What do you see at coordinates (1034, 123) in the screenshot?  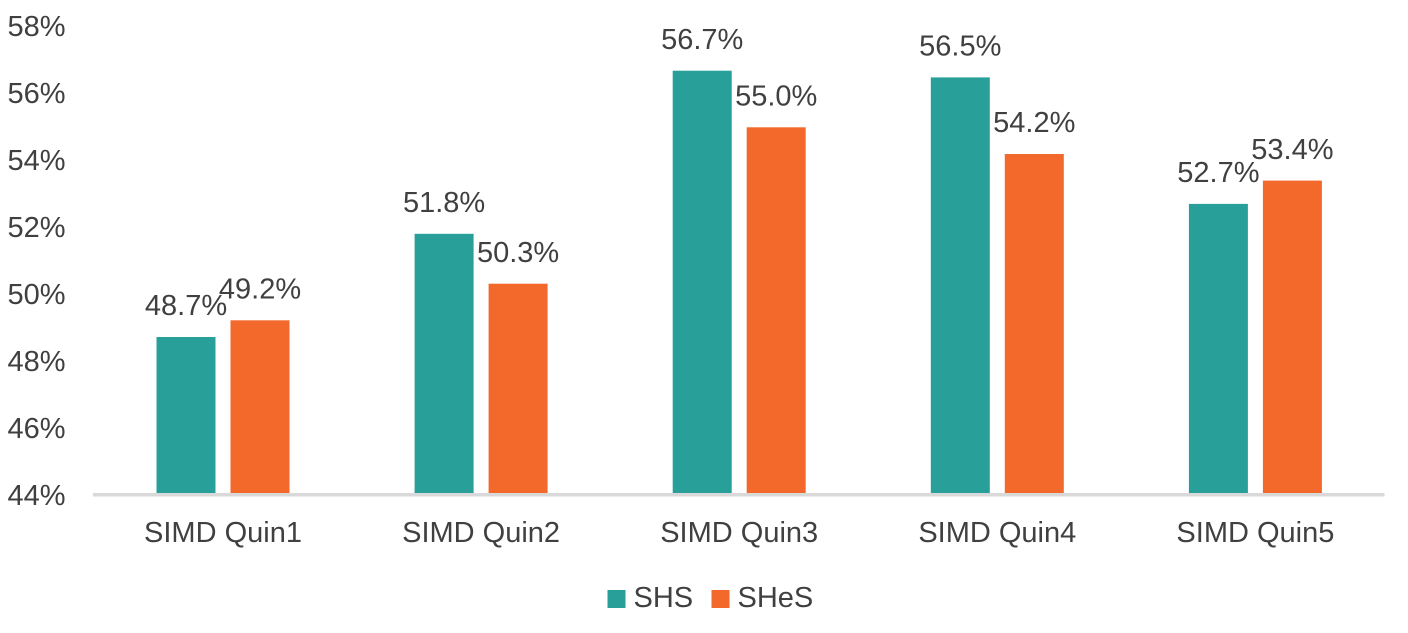 I see `svg-text: 54.2%` at bounding box center [1034, 123].